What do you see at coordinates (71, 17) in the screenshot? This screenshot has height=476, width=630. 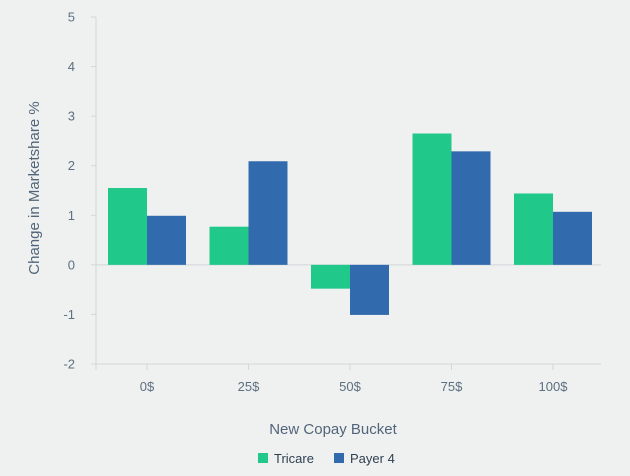 I see `y-tick-label: 5` at bounding box center [71, 17].